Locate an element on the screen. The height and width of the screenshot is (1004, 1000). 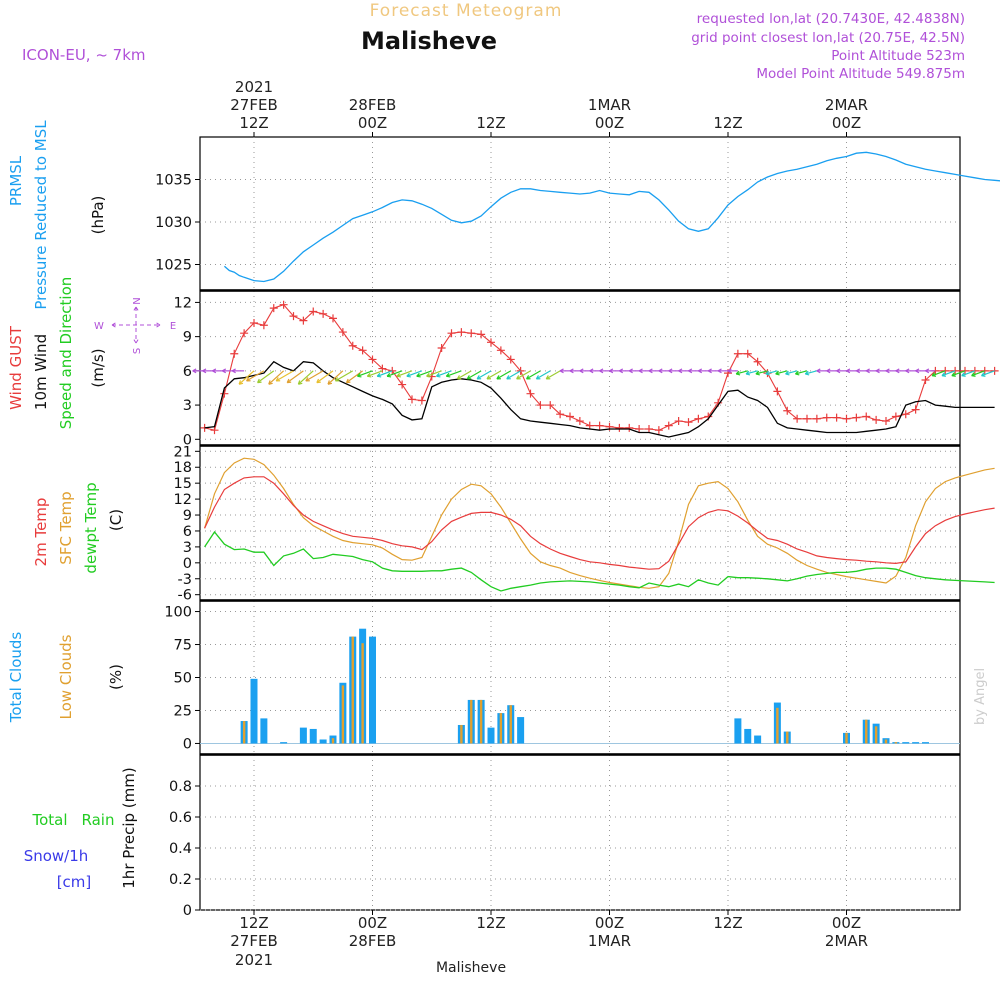
total-clouds-label: Total Clouds is located at coordinates (16, 678).